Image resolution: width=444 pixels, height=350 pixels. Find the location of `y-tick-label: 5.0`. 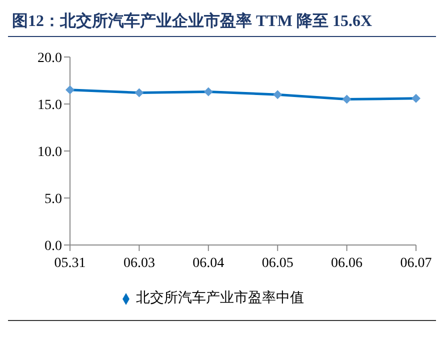

y-tick-label: 5.0 is located at coordinates (53, 199).